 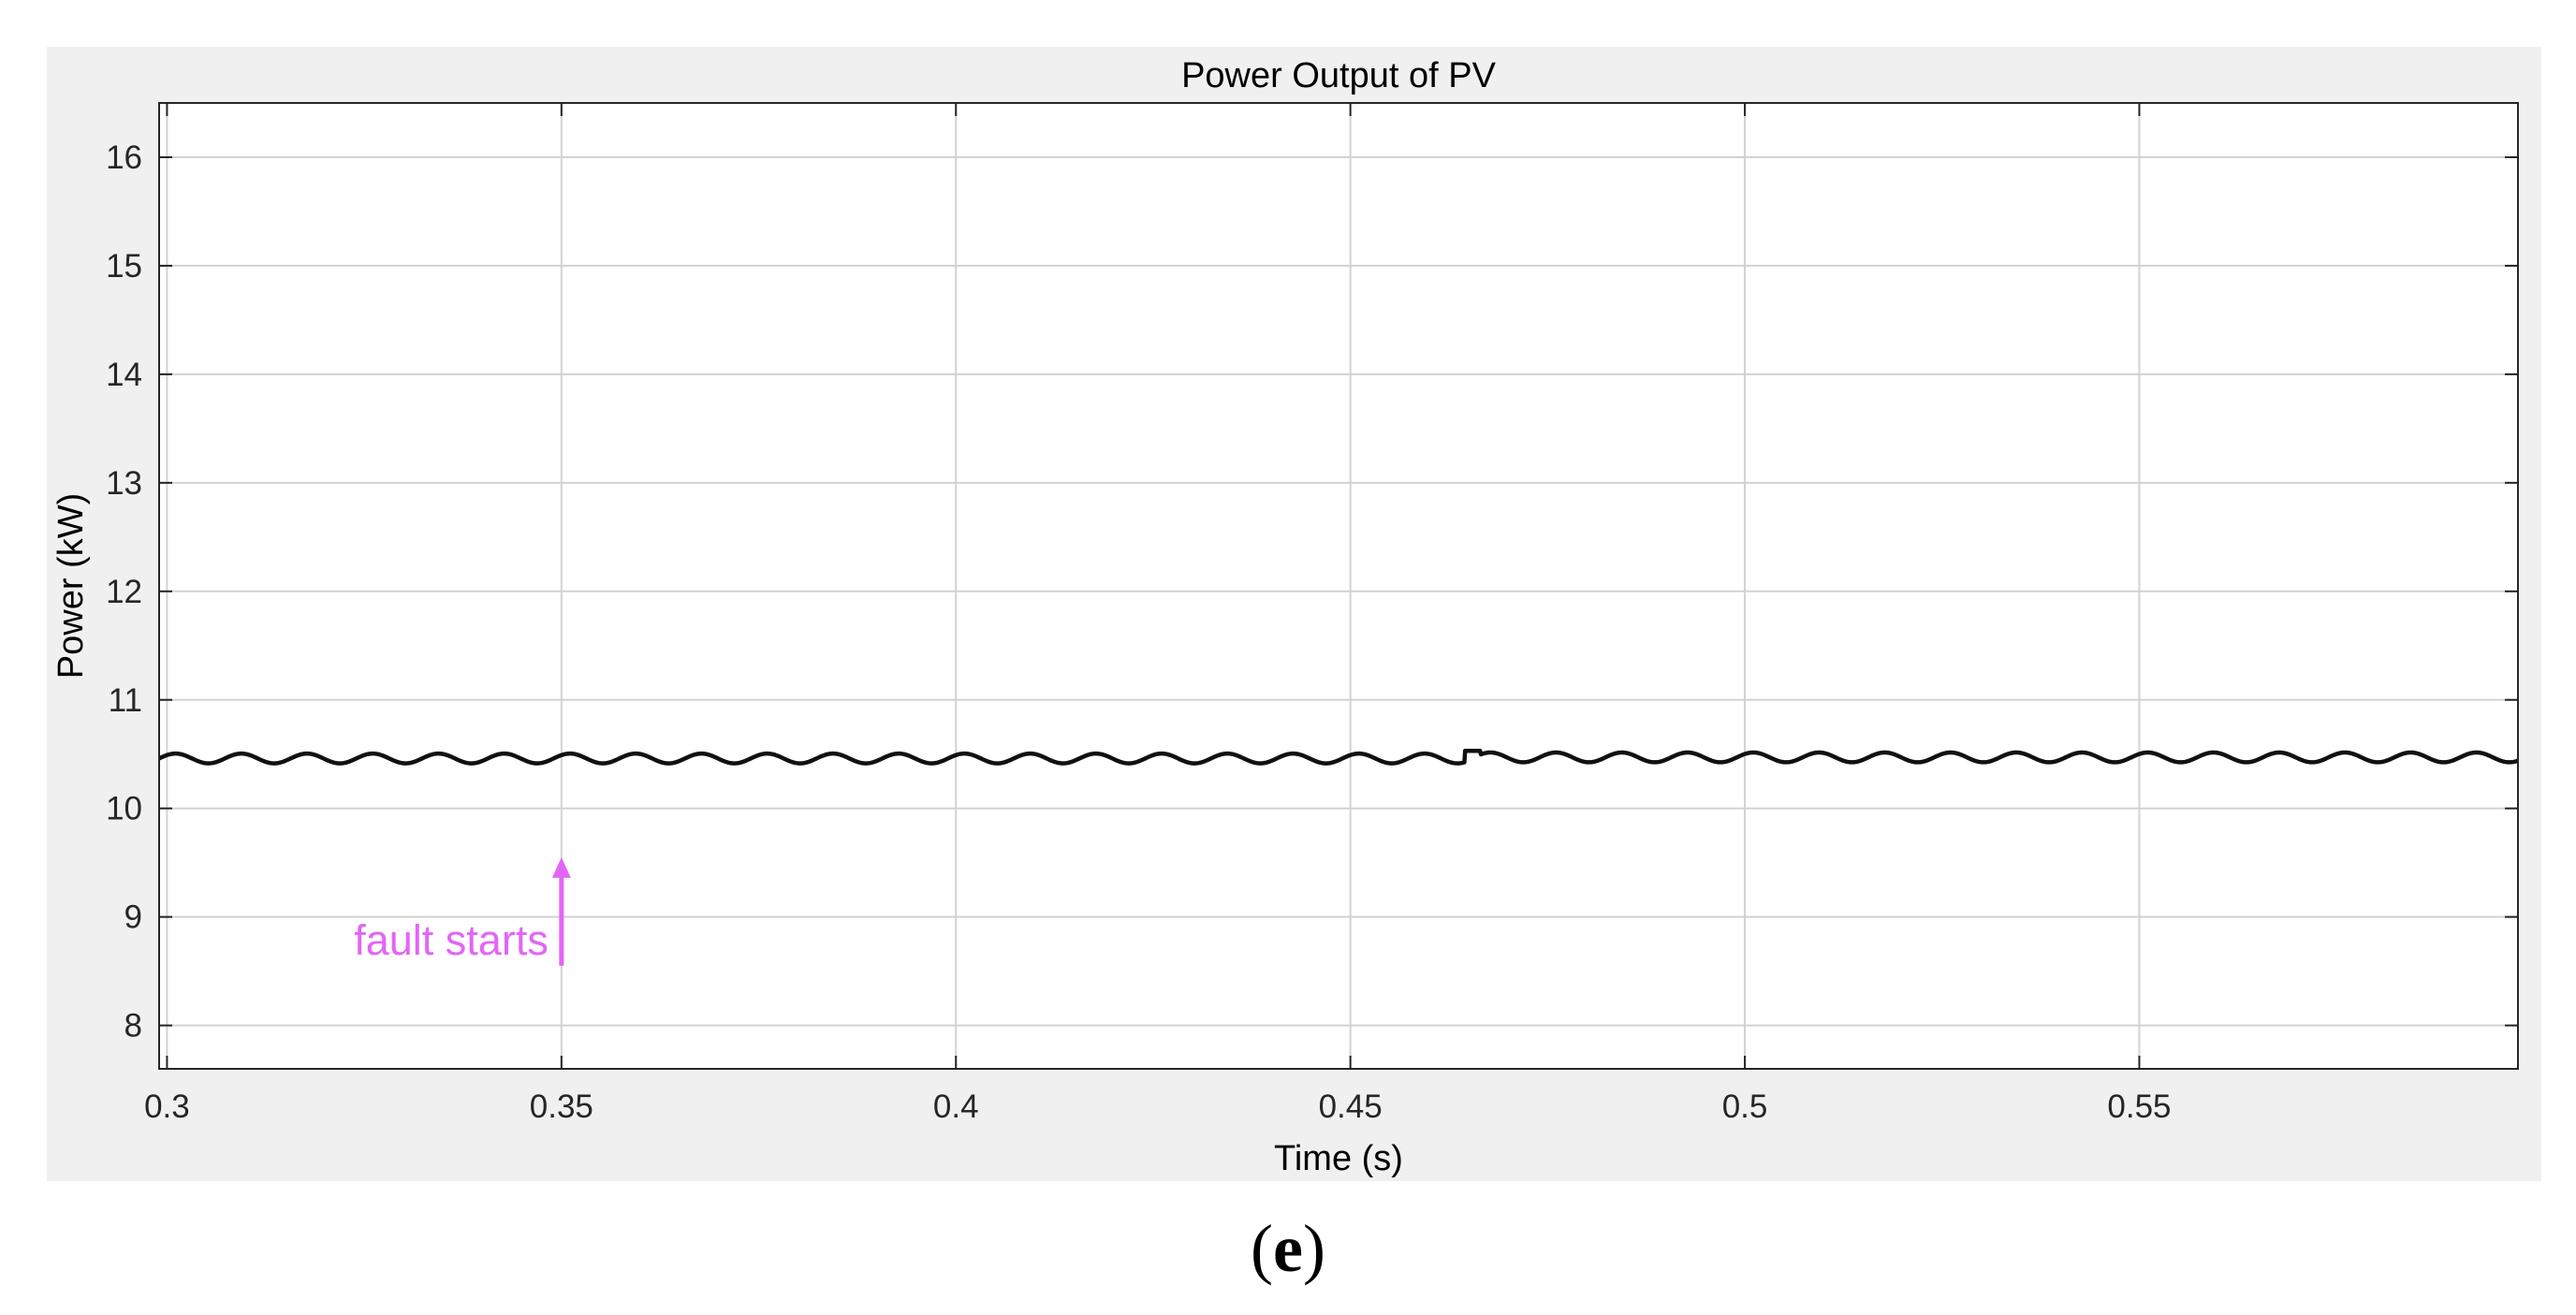 I want to click on x-tick-label: 0.3, so click(x=167, y=1107).